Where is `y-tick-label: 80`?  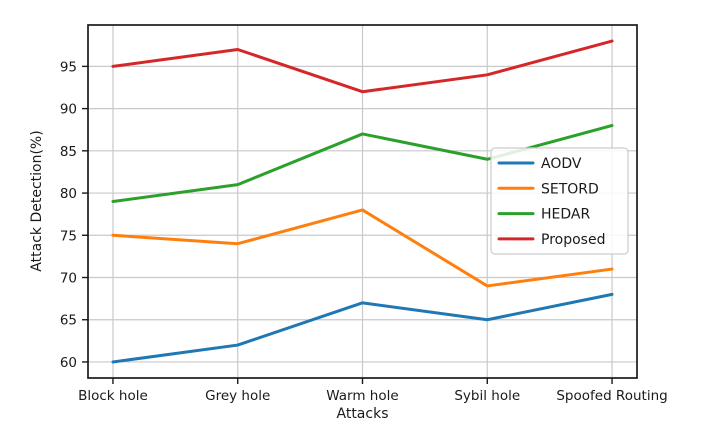
y-tick-label: 80 is located at coordinates (68, 194).